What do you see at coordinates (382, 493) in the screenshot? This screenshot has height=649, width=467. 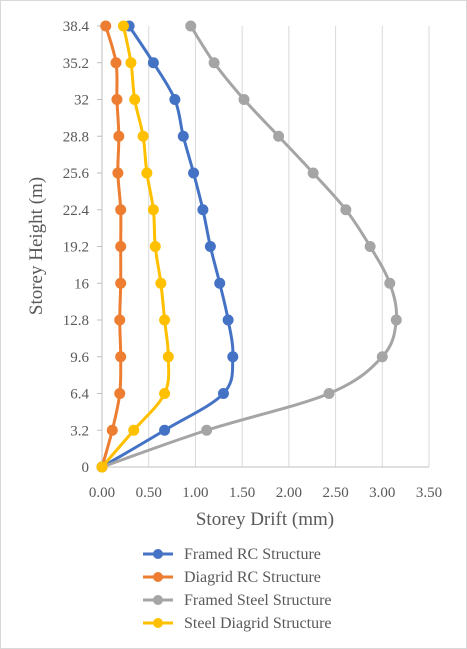 I see `x-tick-label: 3.00` at bounding box center [382, 493].